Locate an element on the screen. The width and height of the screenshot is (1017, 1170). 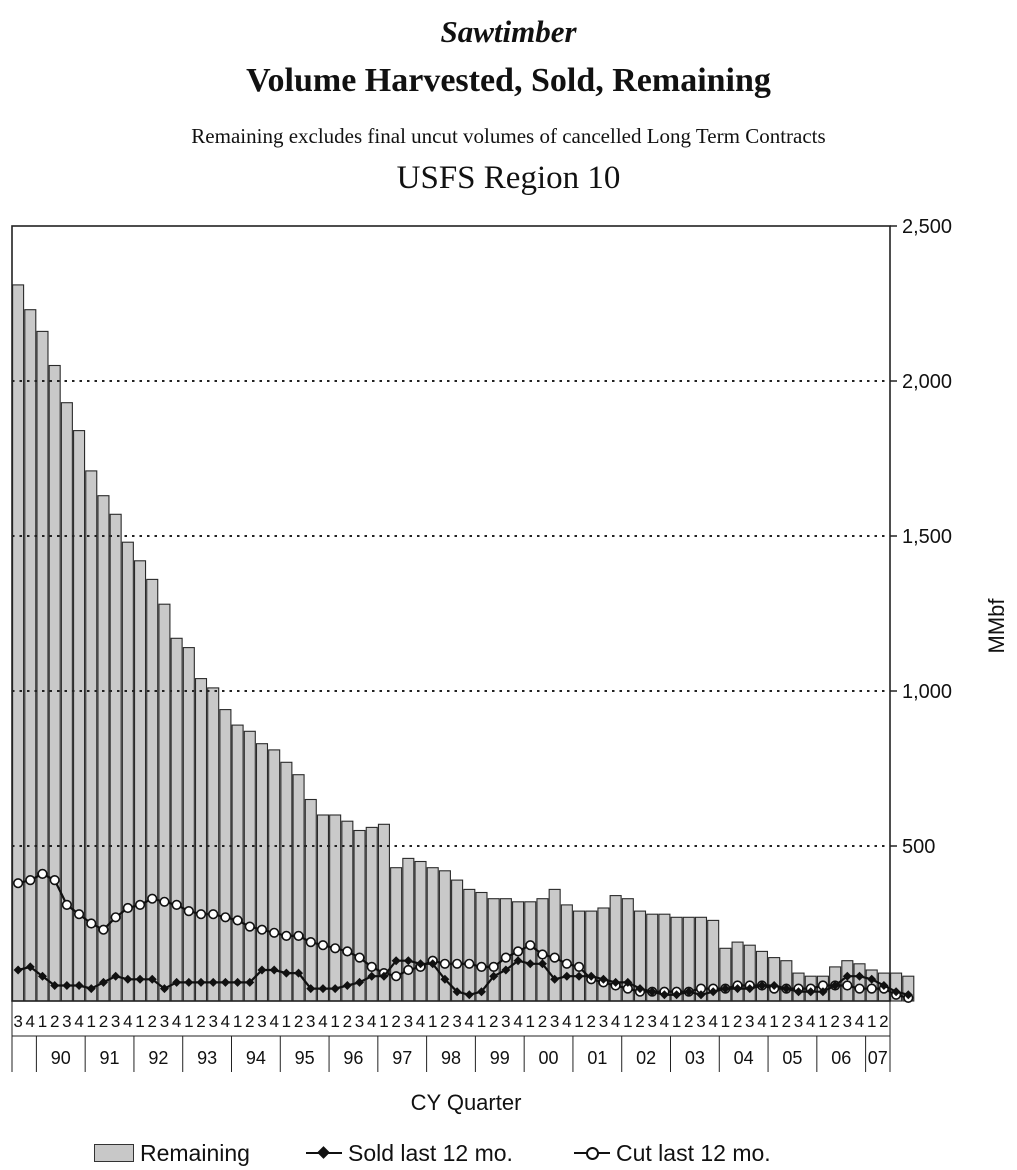
x-tick-year: 05 is located at coordinates (792, 1058).